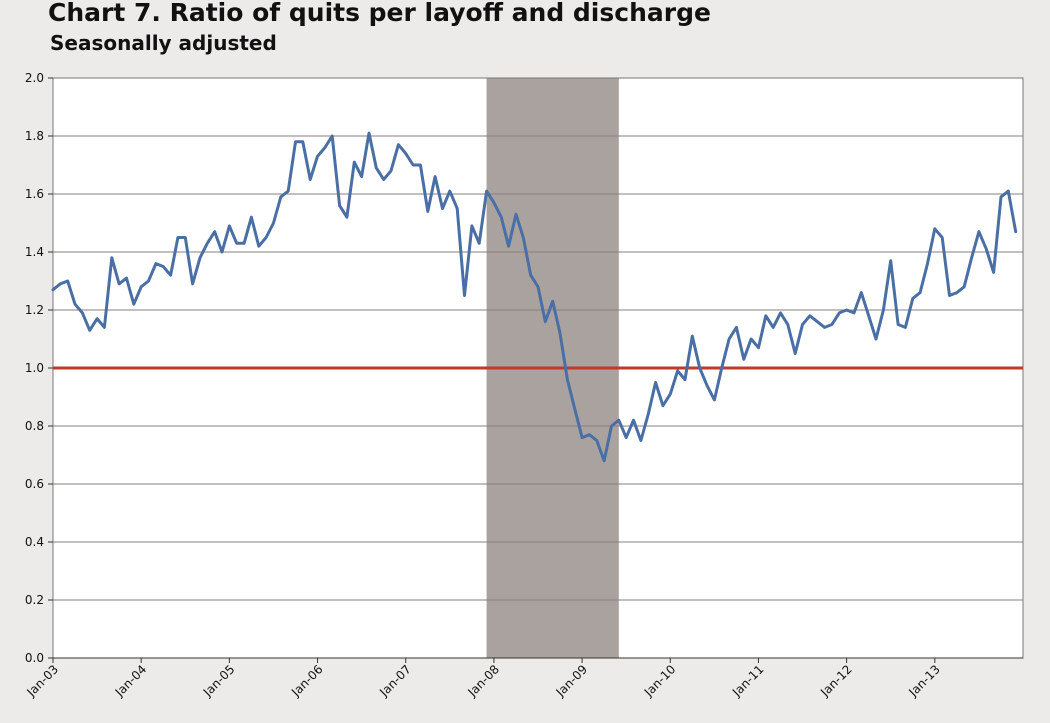 The height and width of the screenshot is (723, 1050). Describe the element at coordinates (34, 136) in the screenshot. I see `y-tick-label: 1.8` at that location.